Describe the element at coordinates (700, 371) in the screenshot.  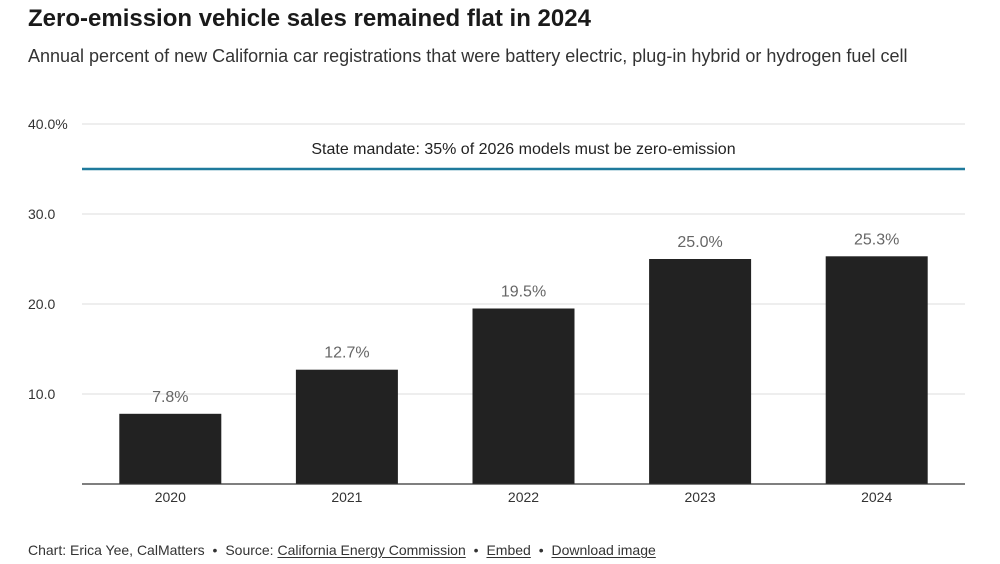
I see `bar-2023` at that location.